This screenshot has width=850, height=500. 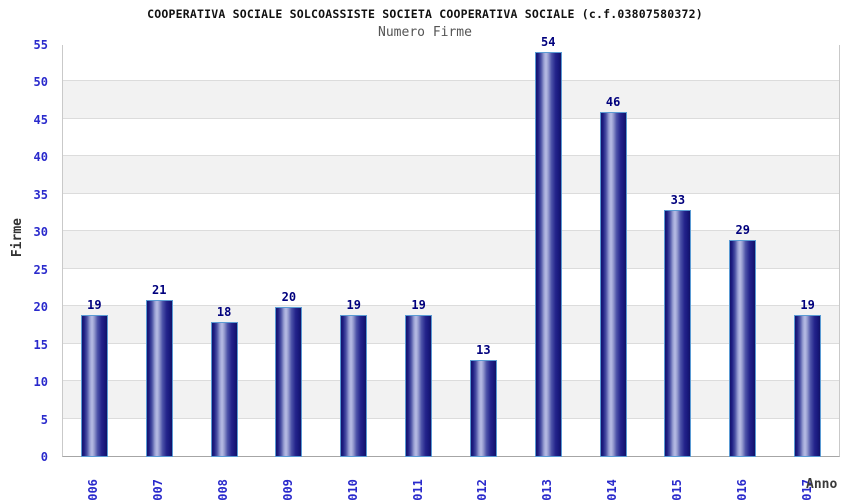 I want to click on x-tick-label: 2012, so click(x=482, y=489).